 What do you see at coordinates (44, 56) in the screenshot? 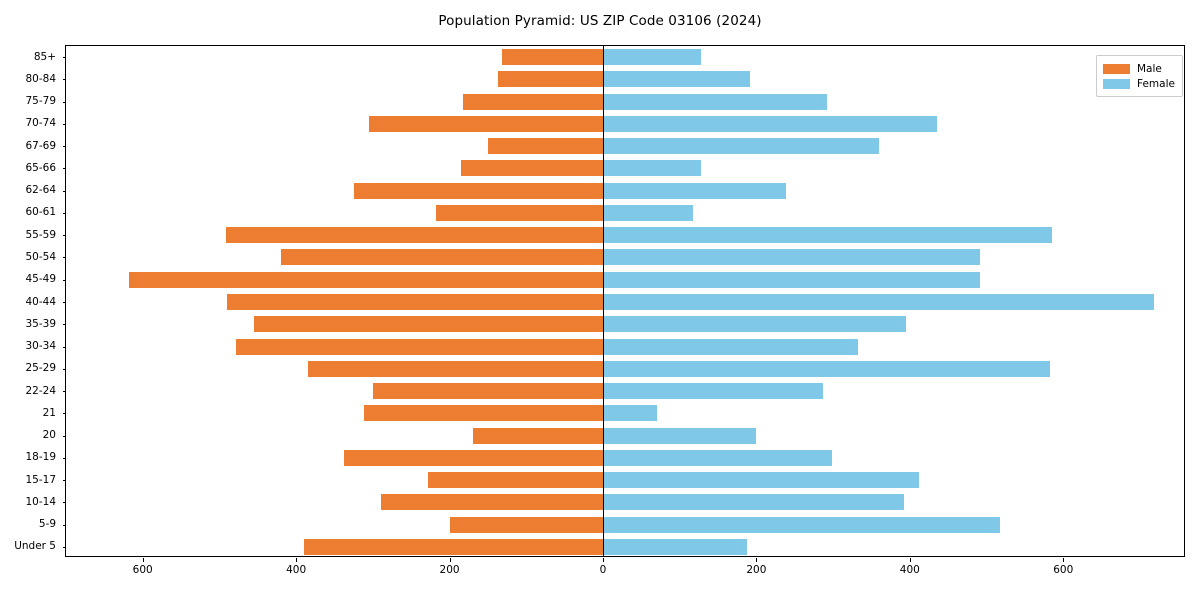
I see `y-axis-label-85-: 85+` at bounding box center [44, 56].